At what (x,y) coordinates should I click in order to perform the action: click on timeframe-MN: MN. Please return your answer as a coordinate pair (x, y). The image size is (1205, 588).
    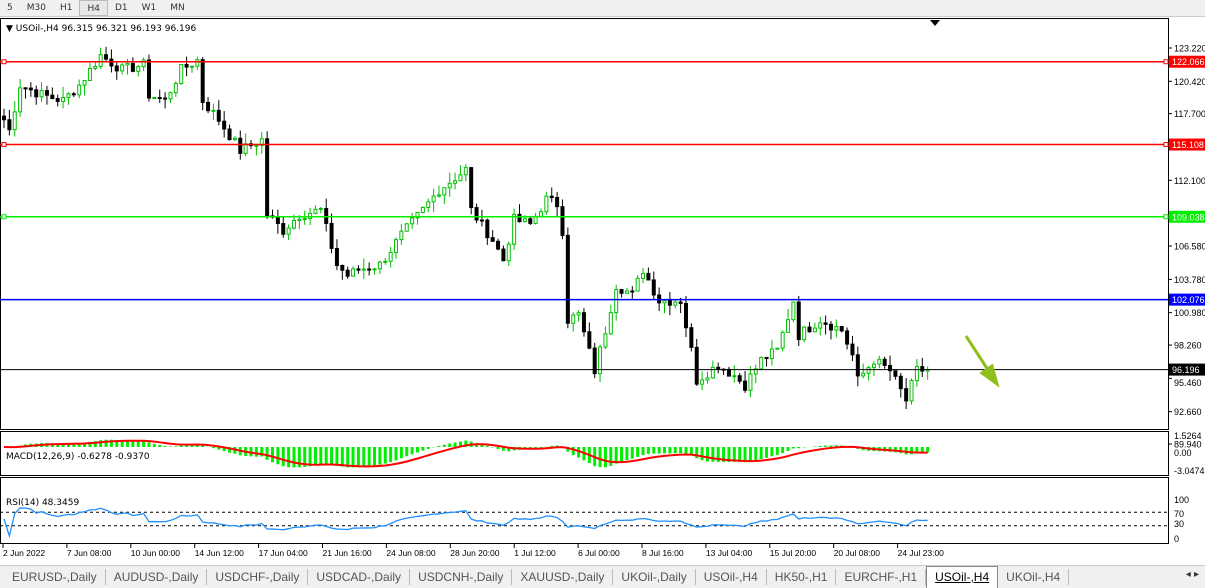
    Looking at the image, I should click on (177, 8).